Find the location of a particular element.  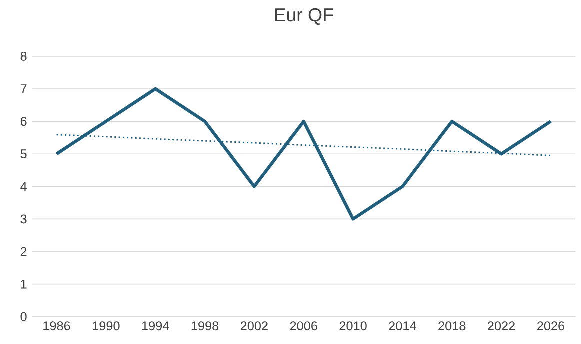

x-tick-label: 1998 is located at coordinates (205, 326).